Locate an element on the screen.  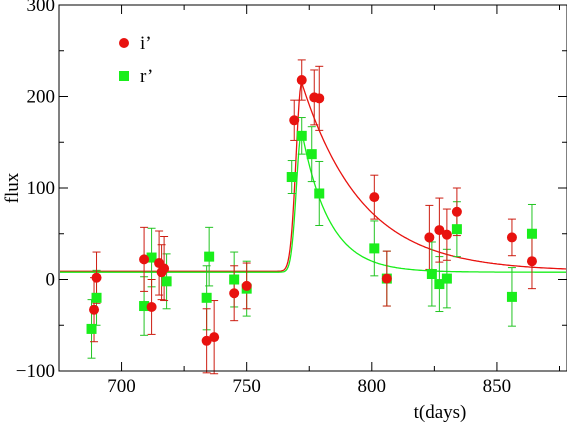
x-tick-label: 750 is located at coordinates (246, 386).